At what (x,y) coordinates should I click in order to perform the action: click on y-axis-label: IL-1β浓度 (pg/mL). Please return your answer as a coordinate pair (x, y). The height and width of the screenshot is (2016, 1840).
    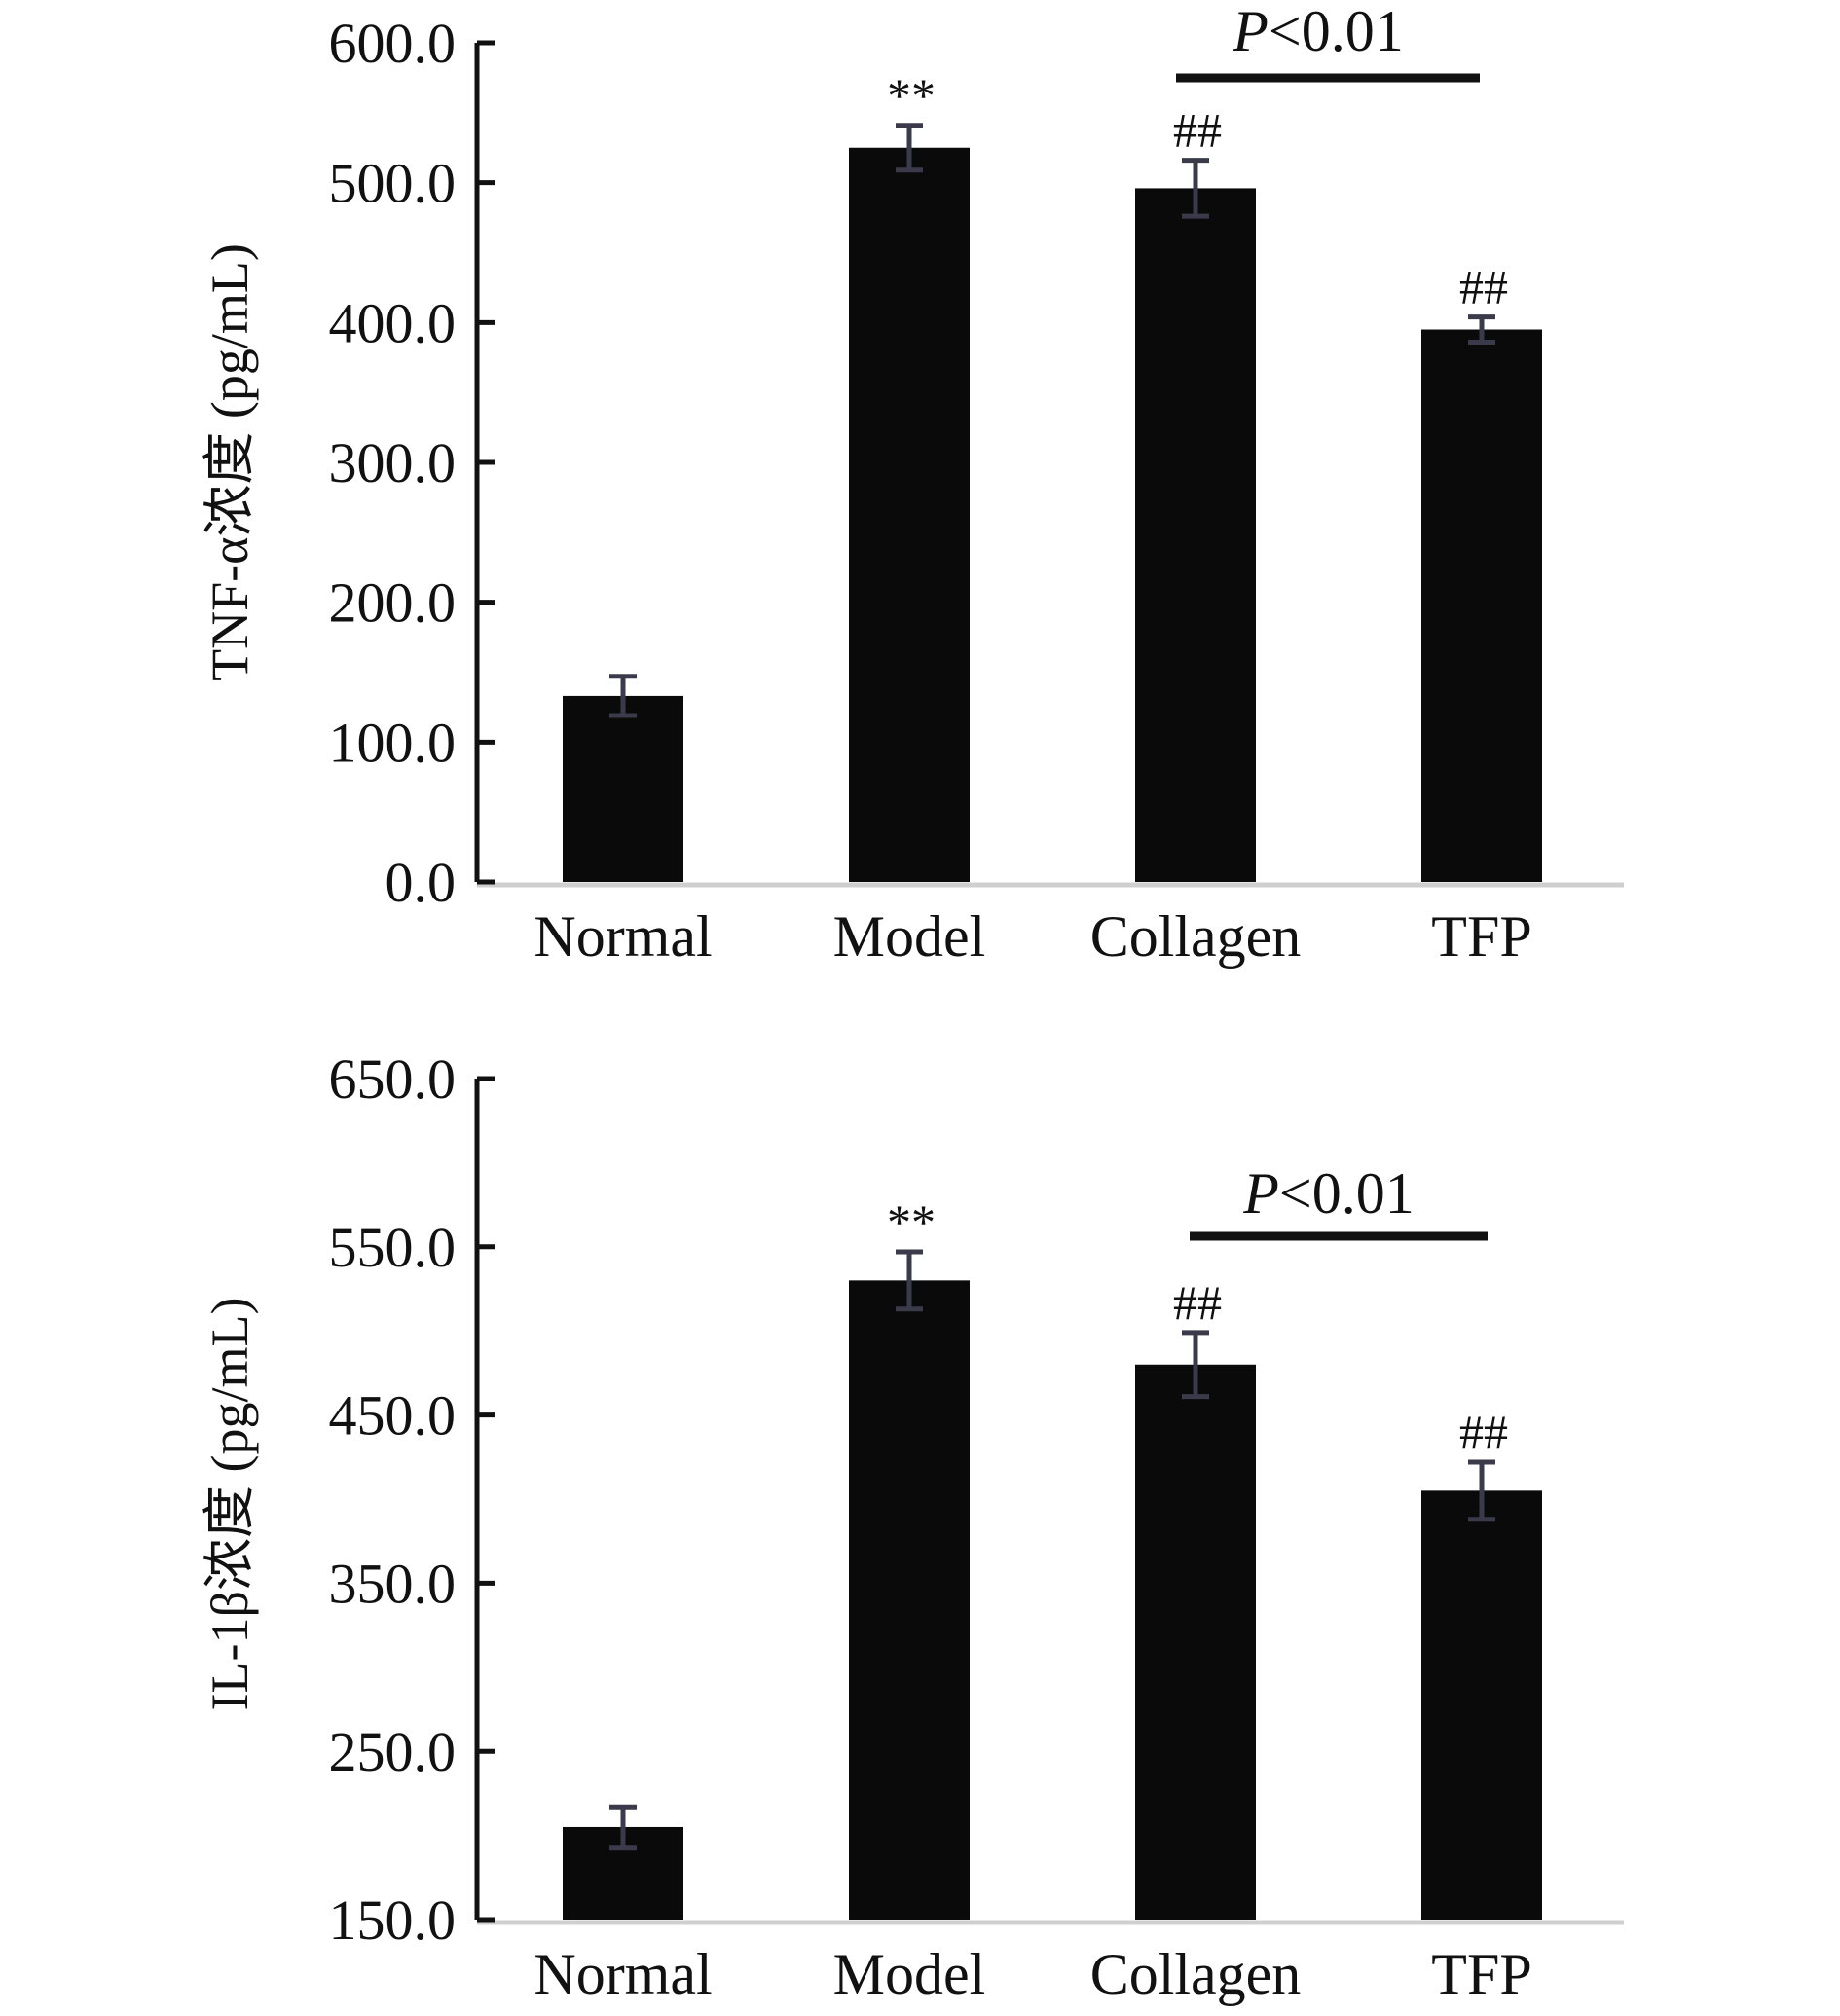
    Looking at the image, I should click on (230, 1504).